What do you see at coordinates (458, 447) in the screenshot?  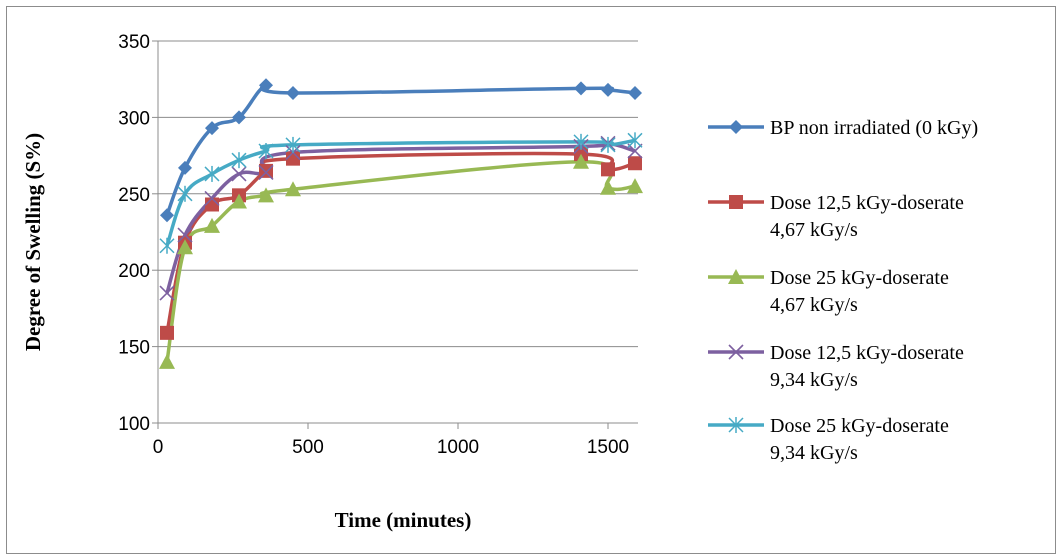 I see `x-tick-label: 1000` at bounding box center [458, 447].